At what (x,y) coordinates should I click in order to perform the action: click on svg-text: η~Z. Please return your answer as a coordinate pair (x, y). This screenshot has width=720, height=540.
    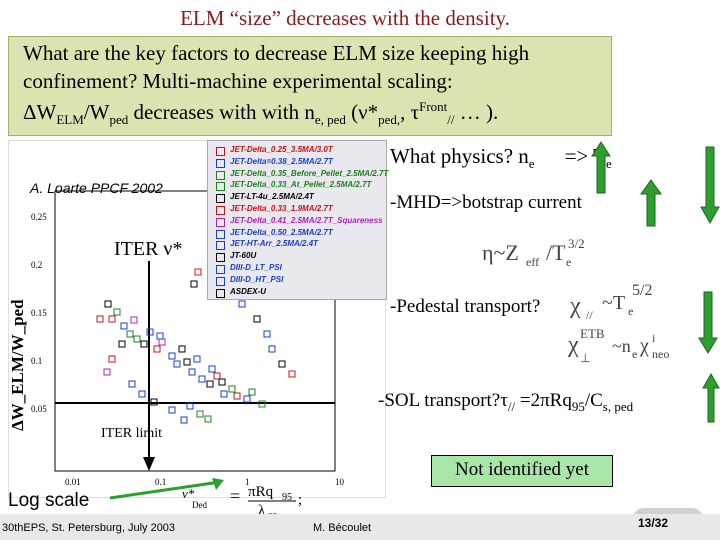
    Looking at the image, I should click on (500, 252).